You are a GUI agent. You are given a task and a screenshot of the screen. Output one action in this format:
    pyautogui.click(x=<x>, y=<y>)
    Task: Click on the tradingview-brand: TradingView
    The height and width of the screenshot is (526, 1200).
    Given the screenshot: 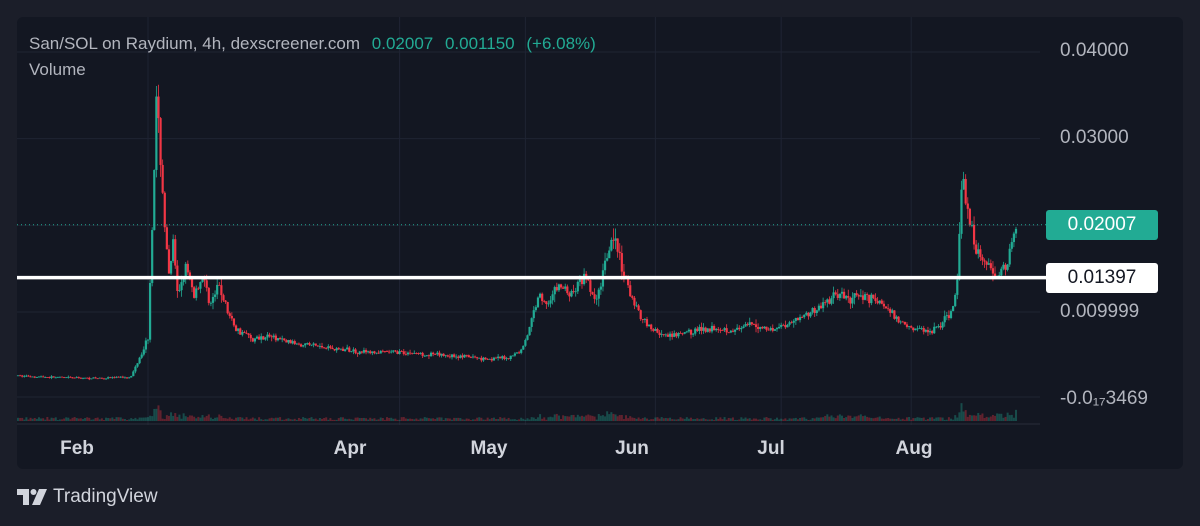 What is the action you would take?
    pyautogui.click(x=87, y=497)
    